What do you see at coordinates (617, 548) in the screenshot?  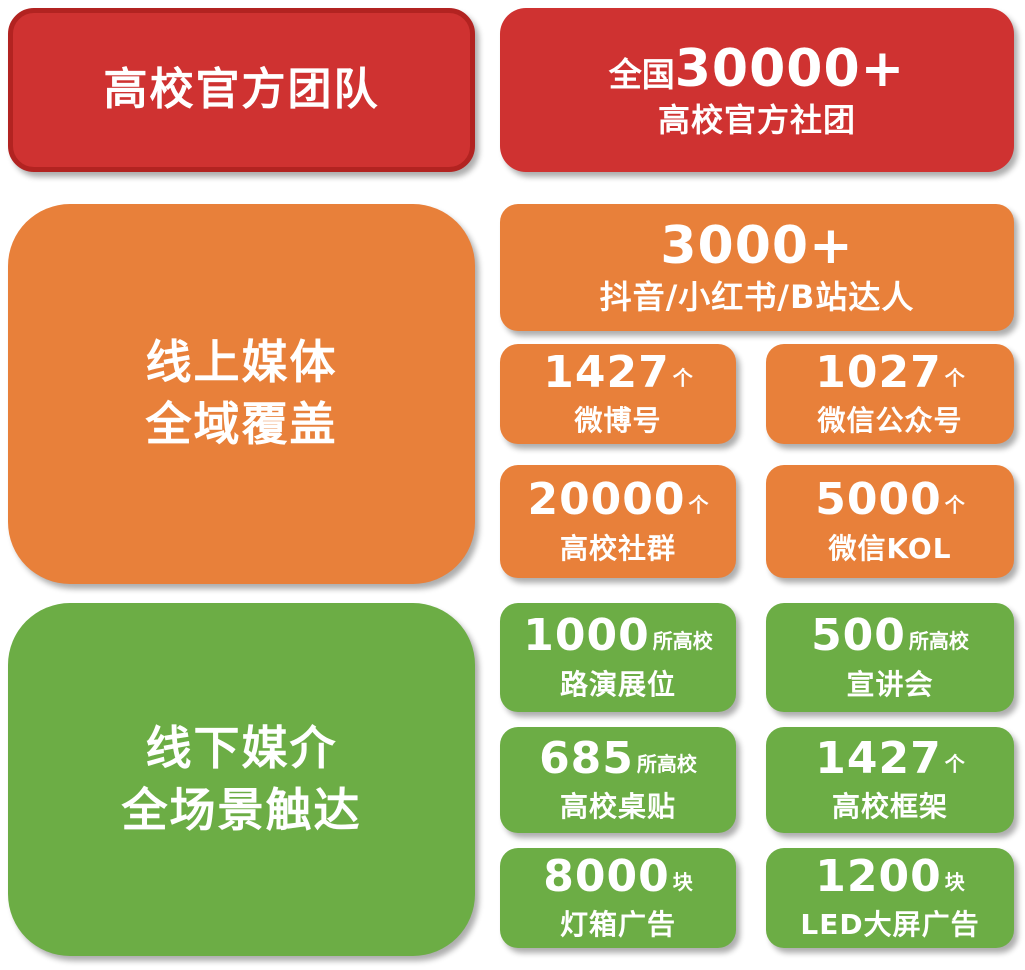 I see `stat-label: 高校社群` at bounding box center [617, 548].